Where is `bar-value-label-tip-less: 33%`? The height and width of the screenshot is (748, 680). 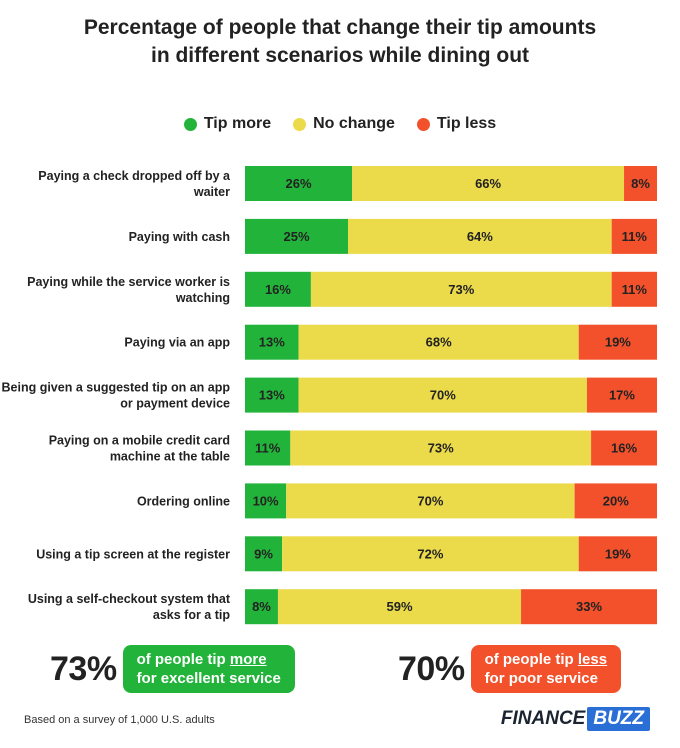 bar-value-label-tip-less: 33% is located at coordinates (589, 606).